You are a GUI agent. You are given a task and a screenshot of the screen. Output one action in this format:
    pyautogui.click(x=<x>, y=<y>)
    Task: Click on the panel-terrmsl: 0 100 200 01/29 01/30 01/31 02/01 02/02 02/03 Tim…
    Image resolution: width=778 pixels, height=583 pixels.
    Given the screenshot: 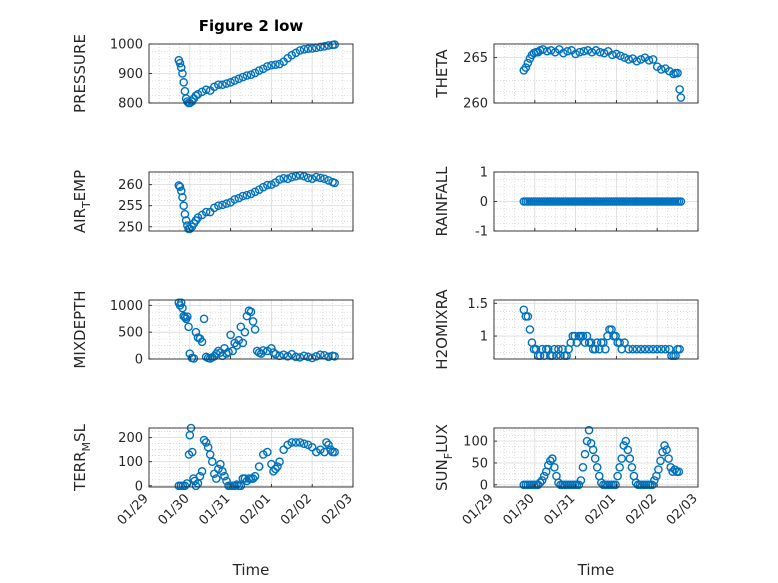 What is the action you would take?
    pyautogui.click(x=213, y=501)
    